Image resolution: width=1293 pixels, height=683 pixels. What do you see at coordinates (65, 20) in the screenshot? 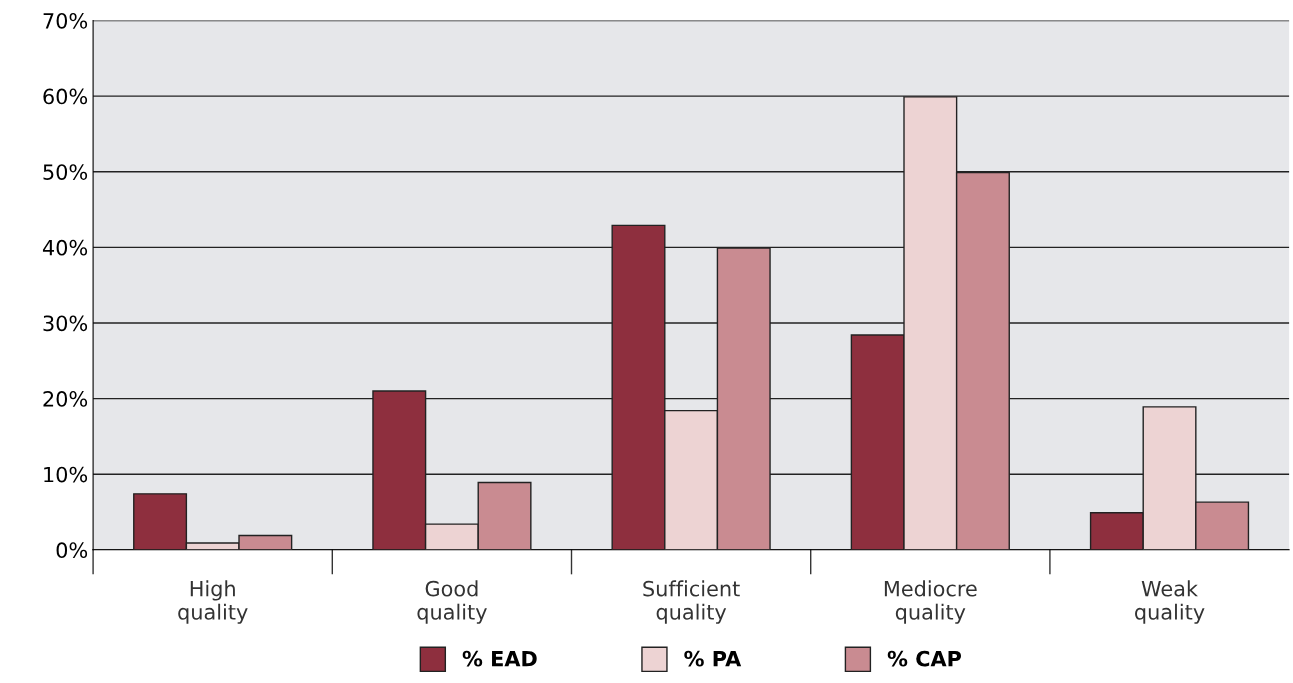
I see `y-tick-label: 70%` at bounding box center [65, 20].